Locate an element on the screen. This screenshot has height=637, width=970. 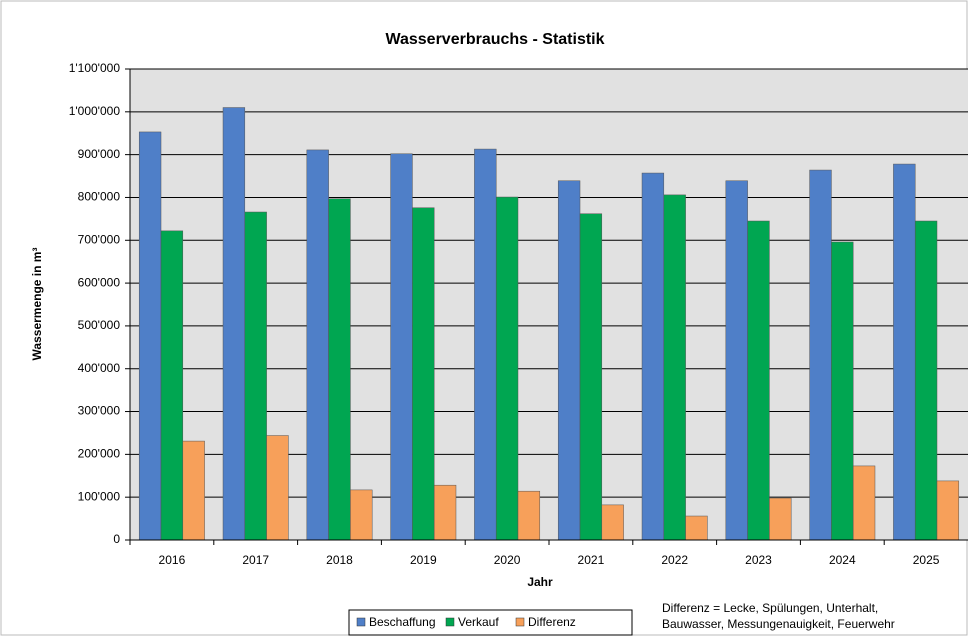
x-tick-label: 2017 is located at coordinates (255, 560).